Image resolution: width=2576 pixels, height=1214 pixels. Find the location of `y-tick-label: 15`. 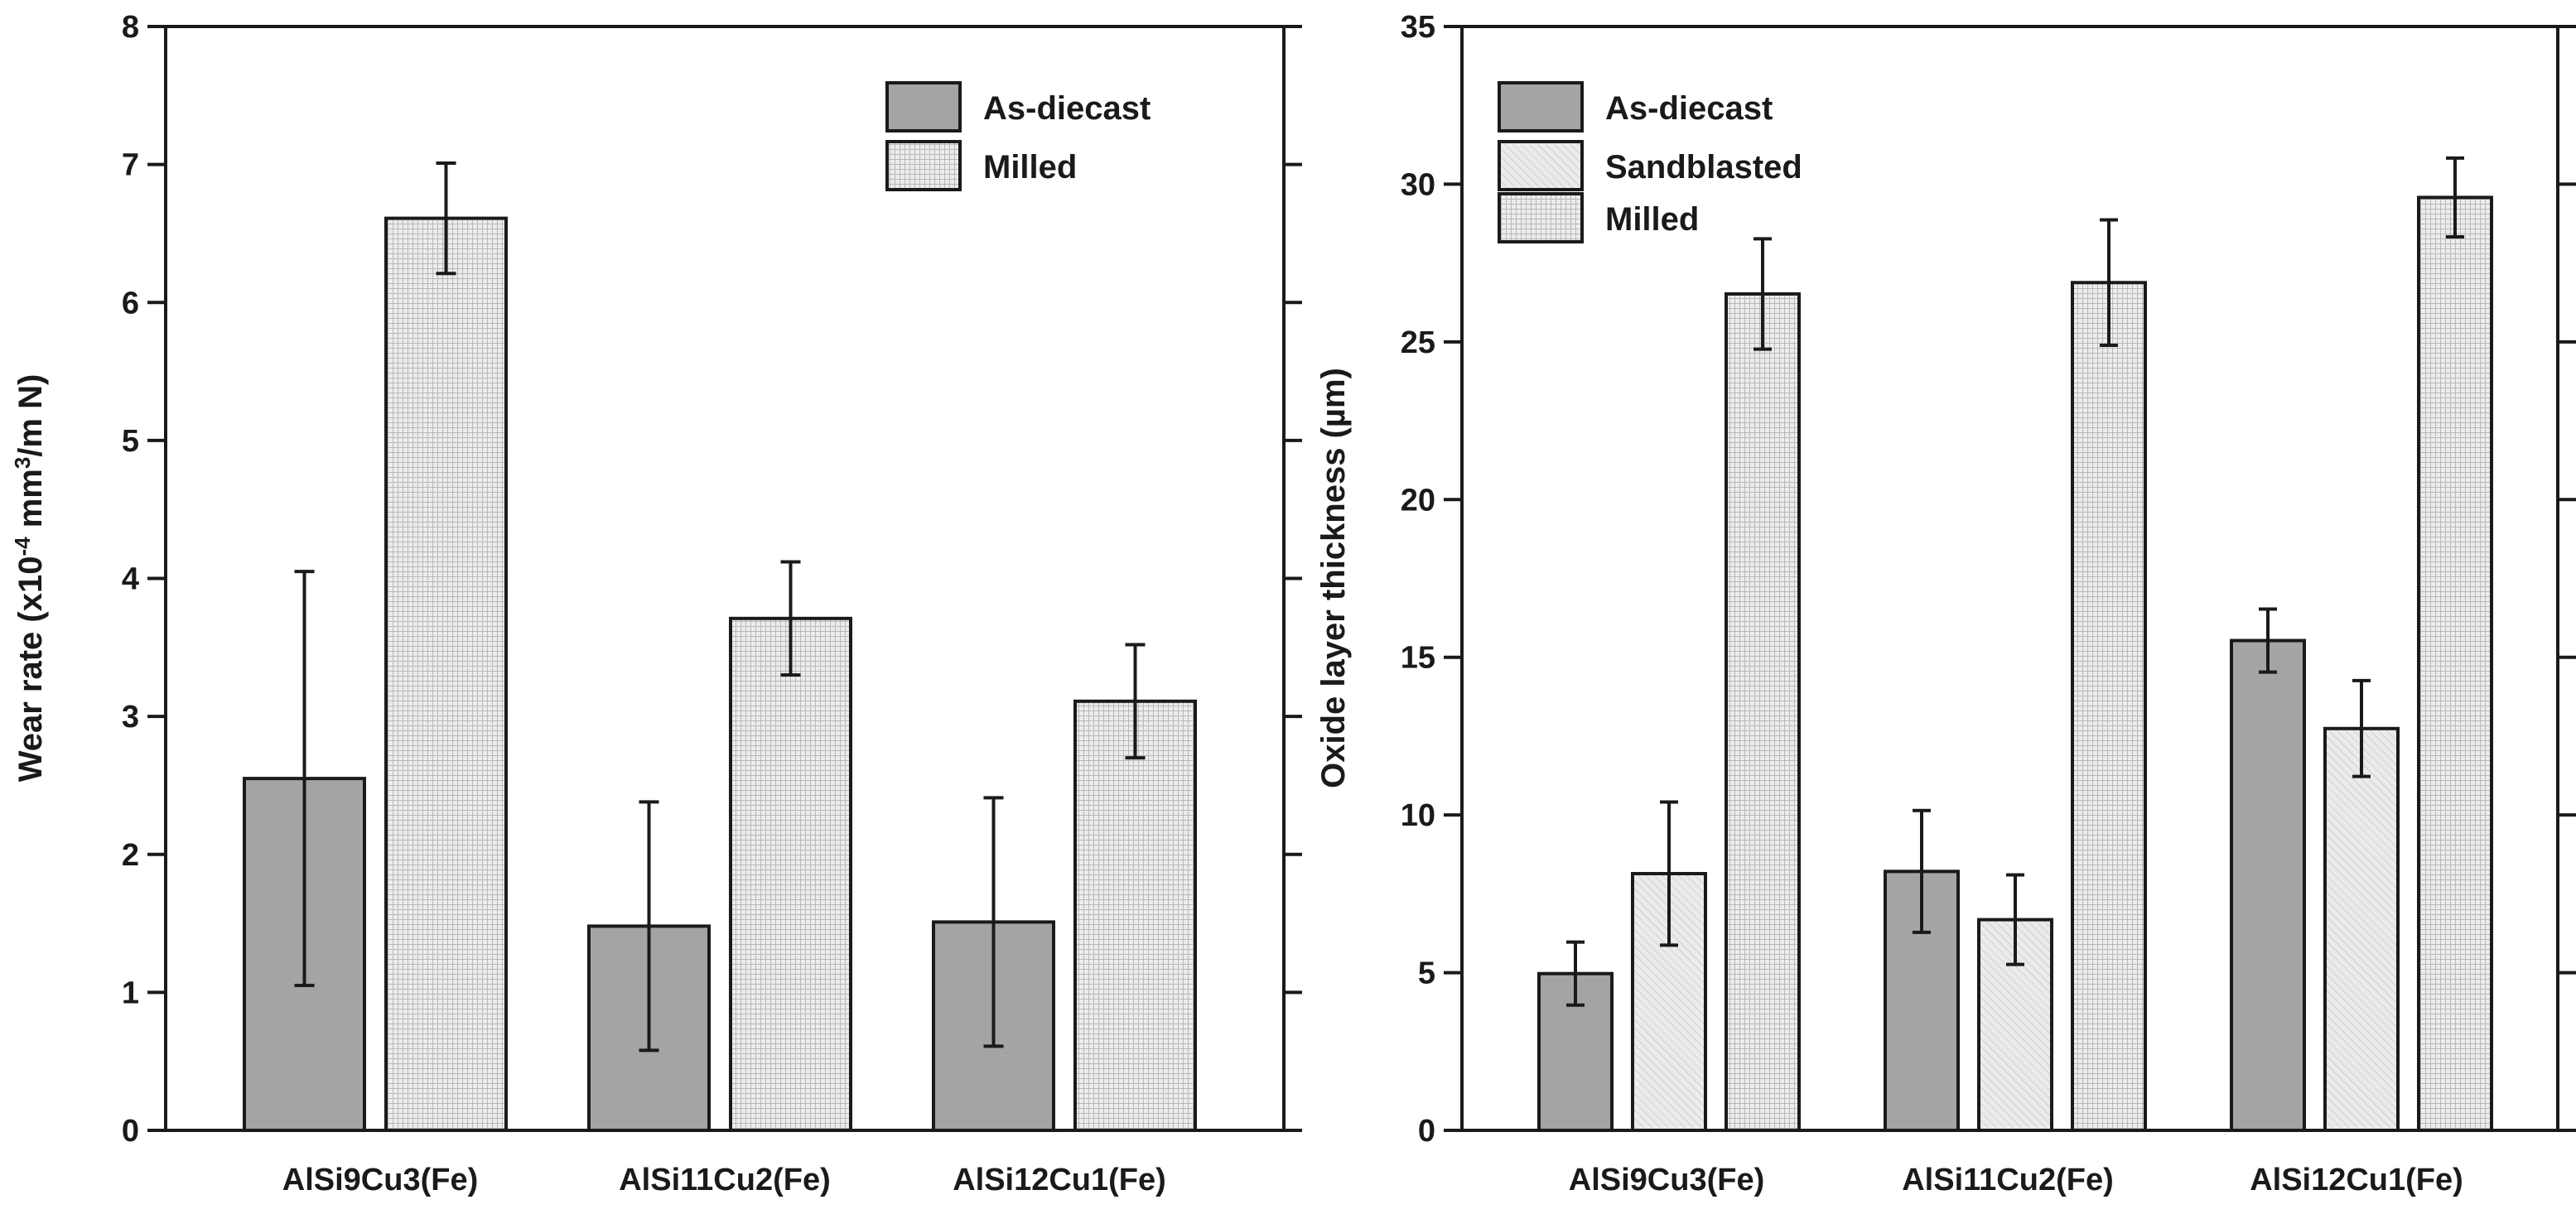

y-tick-label: 15 is located at coordinates (1418, 658).